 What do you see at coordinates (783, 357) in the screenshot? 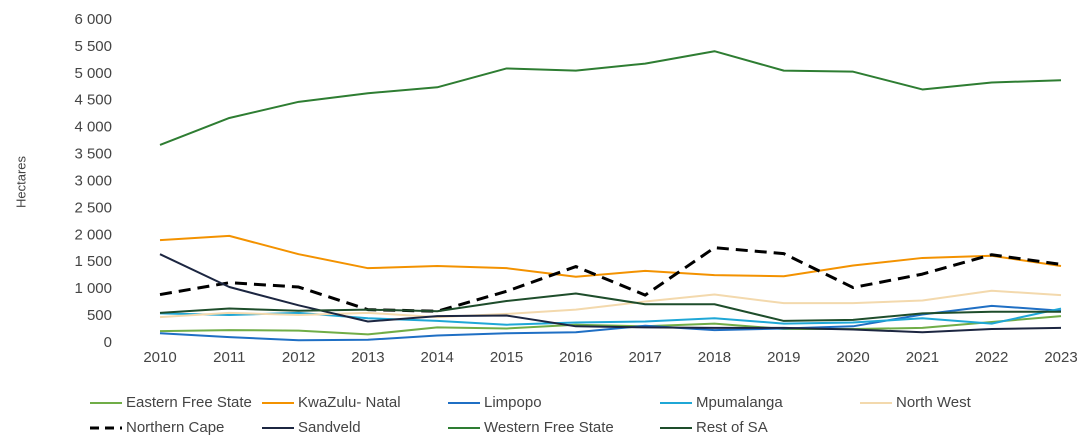
I see `x-tick-label: 2019` at bounding box center [783, 357].